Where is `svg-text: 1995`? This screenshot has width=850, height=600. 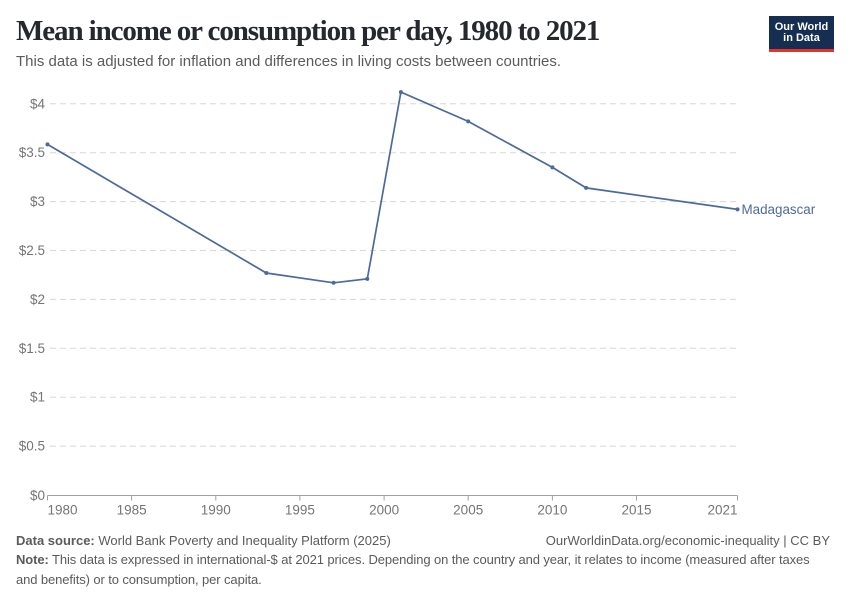 svg-text: 1995 is located at coordinates (300, 510).